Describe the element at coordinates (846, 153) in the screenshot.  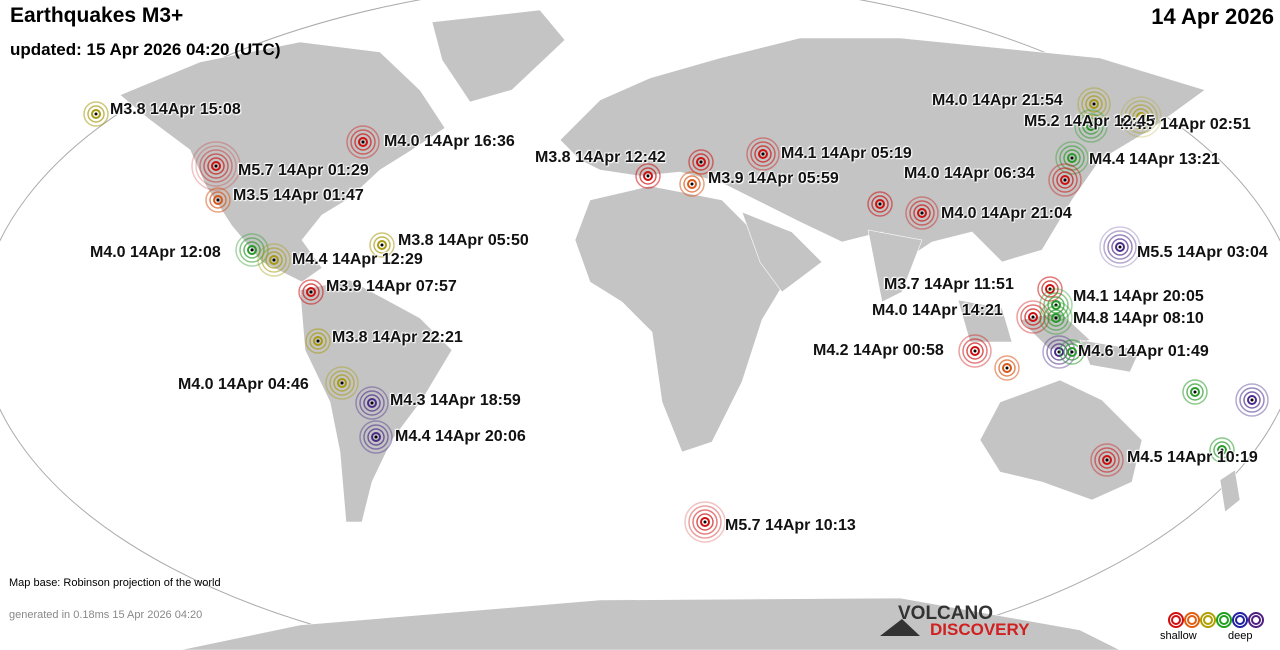
I see `quake-label: M4.1 14Apr 05:19` at that location.